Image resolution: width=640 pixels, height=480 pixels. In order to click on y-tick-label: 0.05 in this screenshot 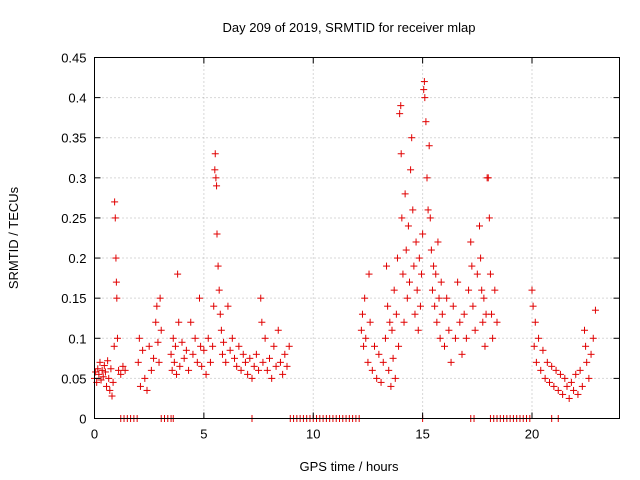, I will do `click(73, 378)`.